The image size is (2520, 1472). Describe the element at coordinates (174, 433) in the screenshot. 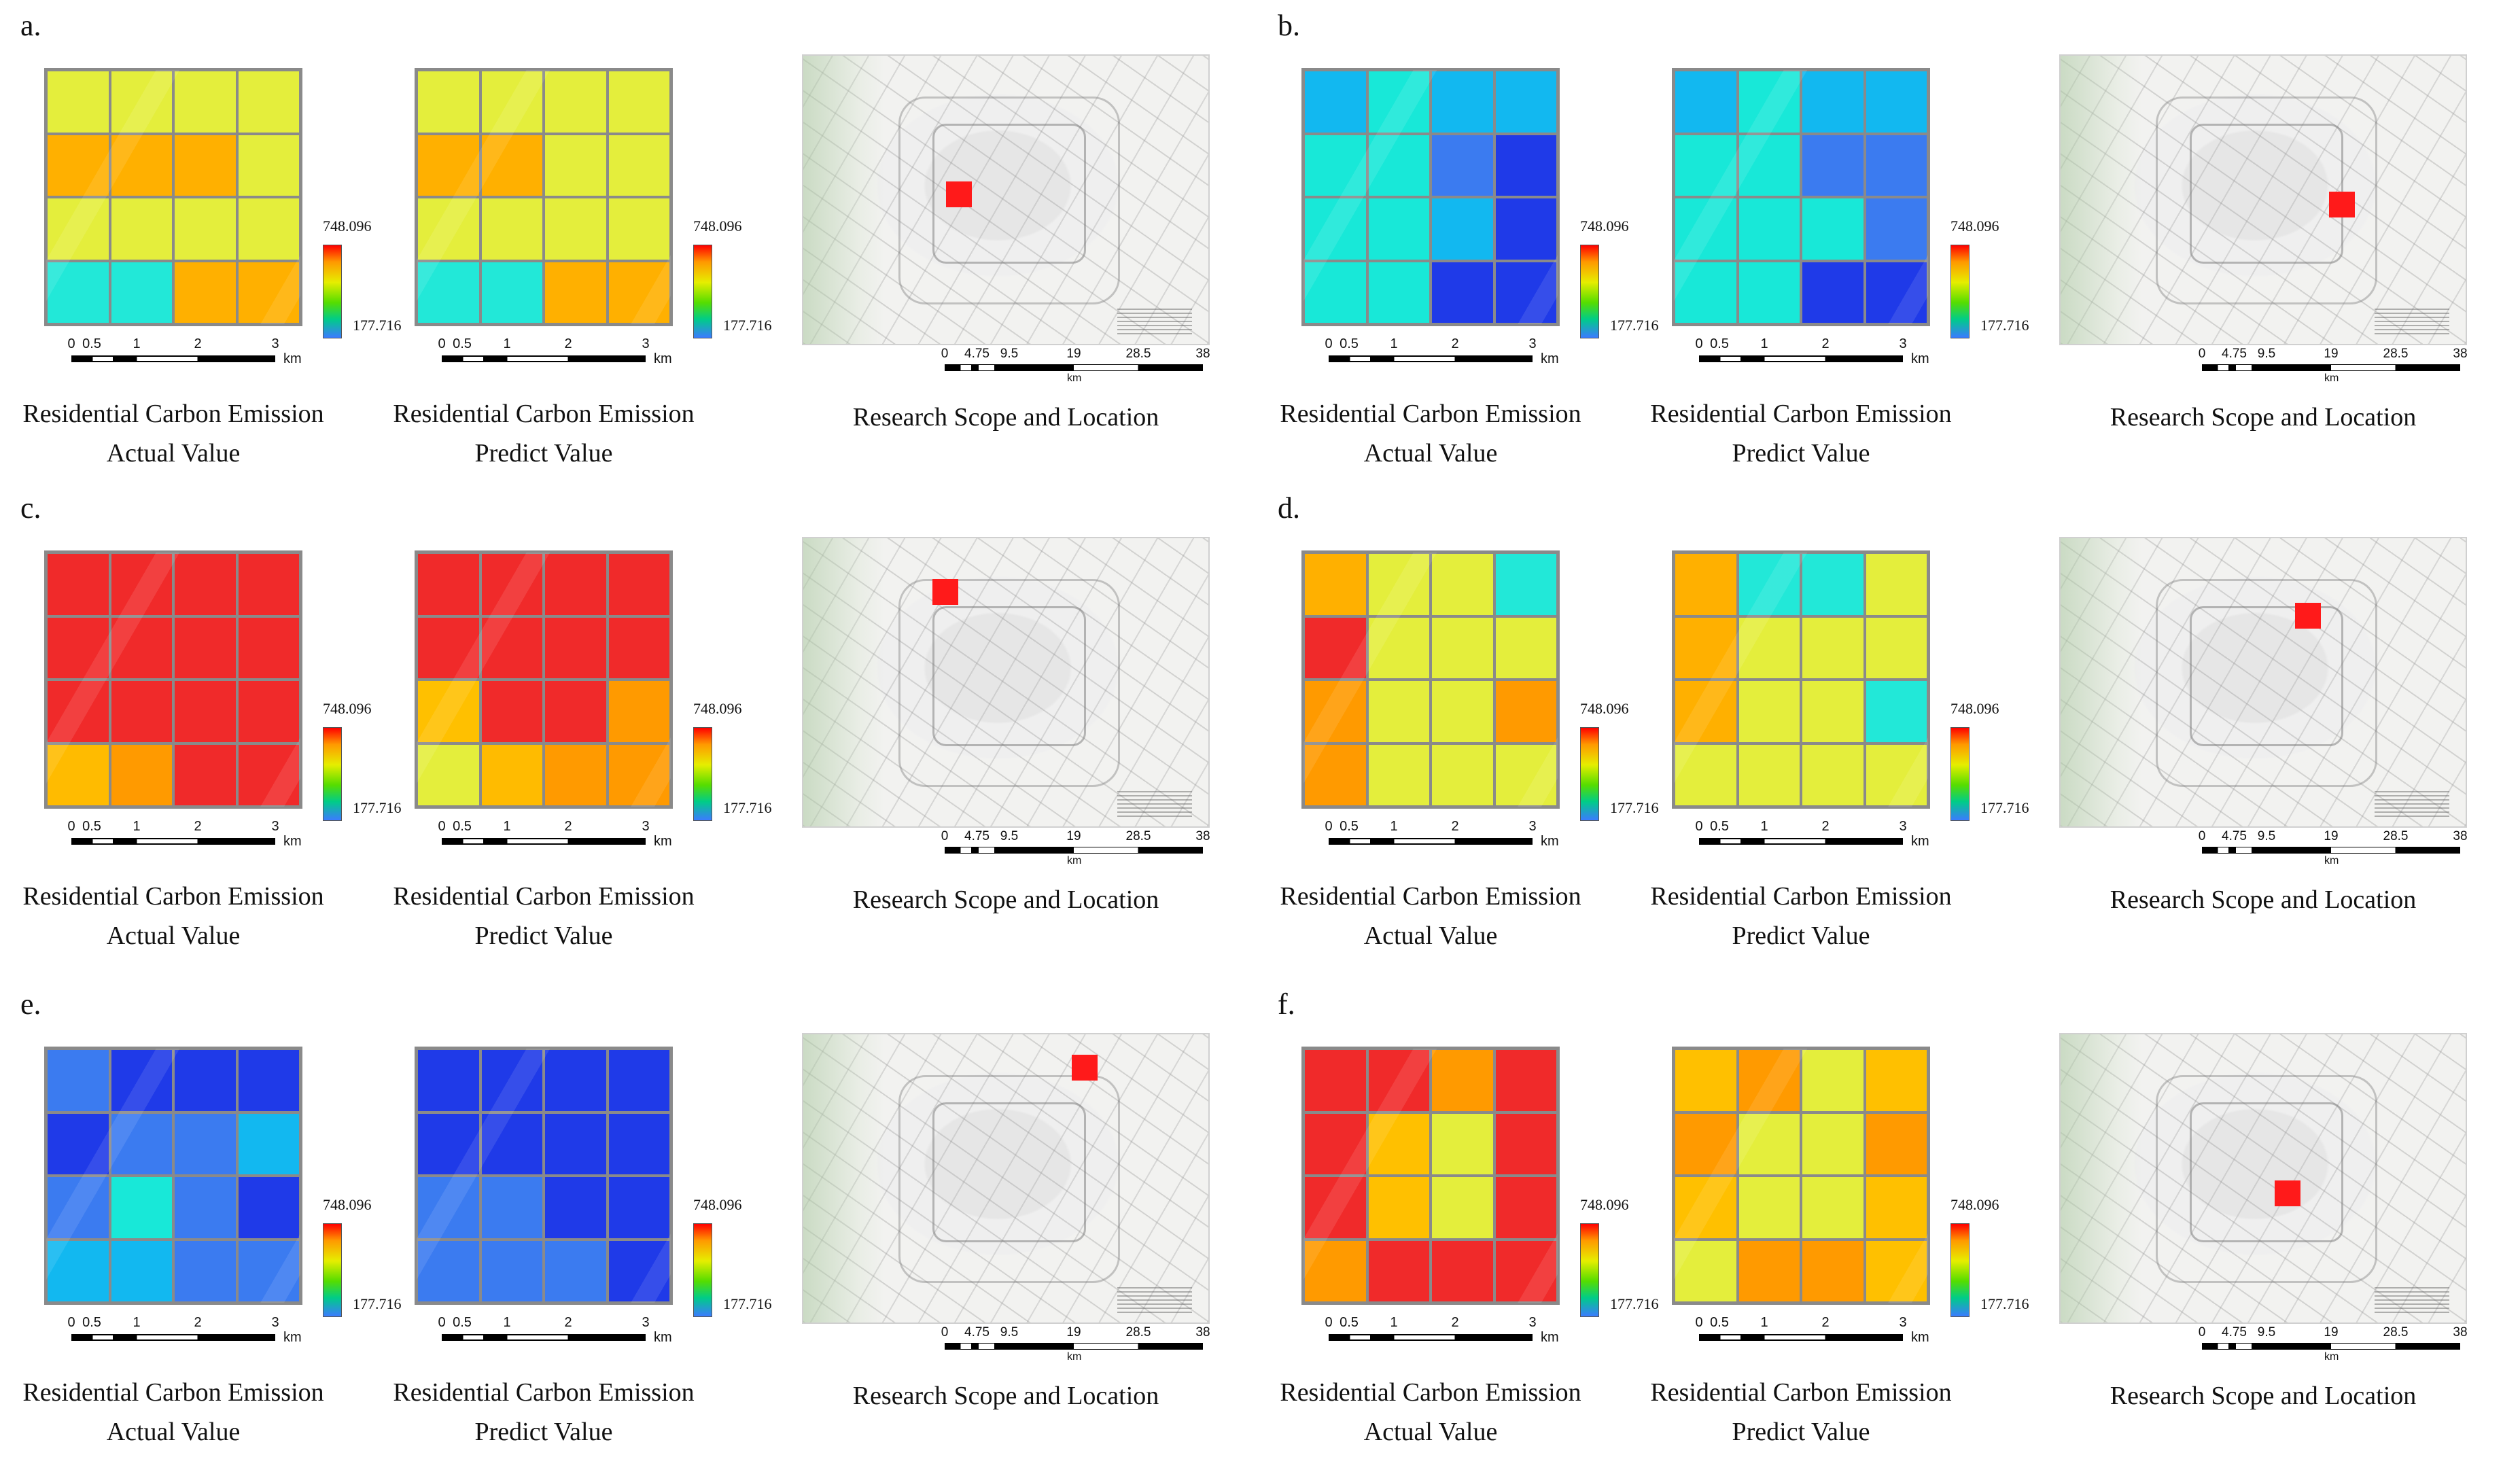

I see `actual-caption: Residential Carbon Emission Actual Value` at that location.